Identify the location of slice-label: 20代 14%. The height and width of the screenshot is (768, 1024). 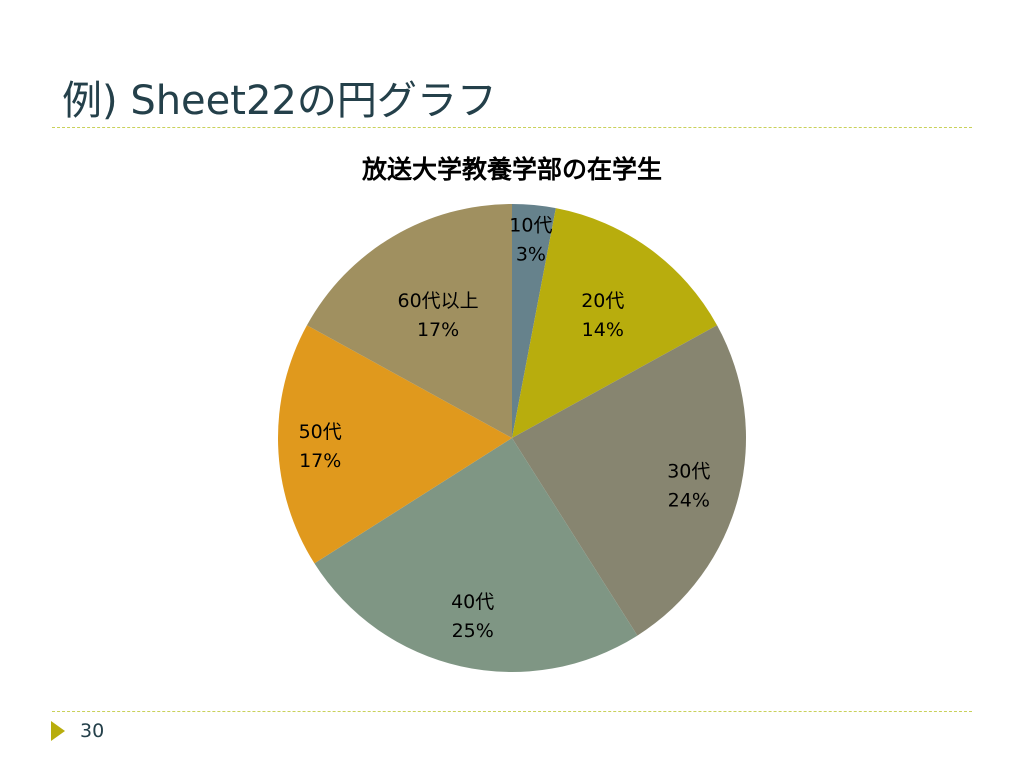
(602, 315).